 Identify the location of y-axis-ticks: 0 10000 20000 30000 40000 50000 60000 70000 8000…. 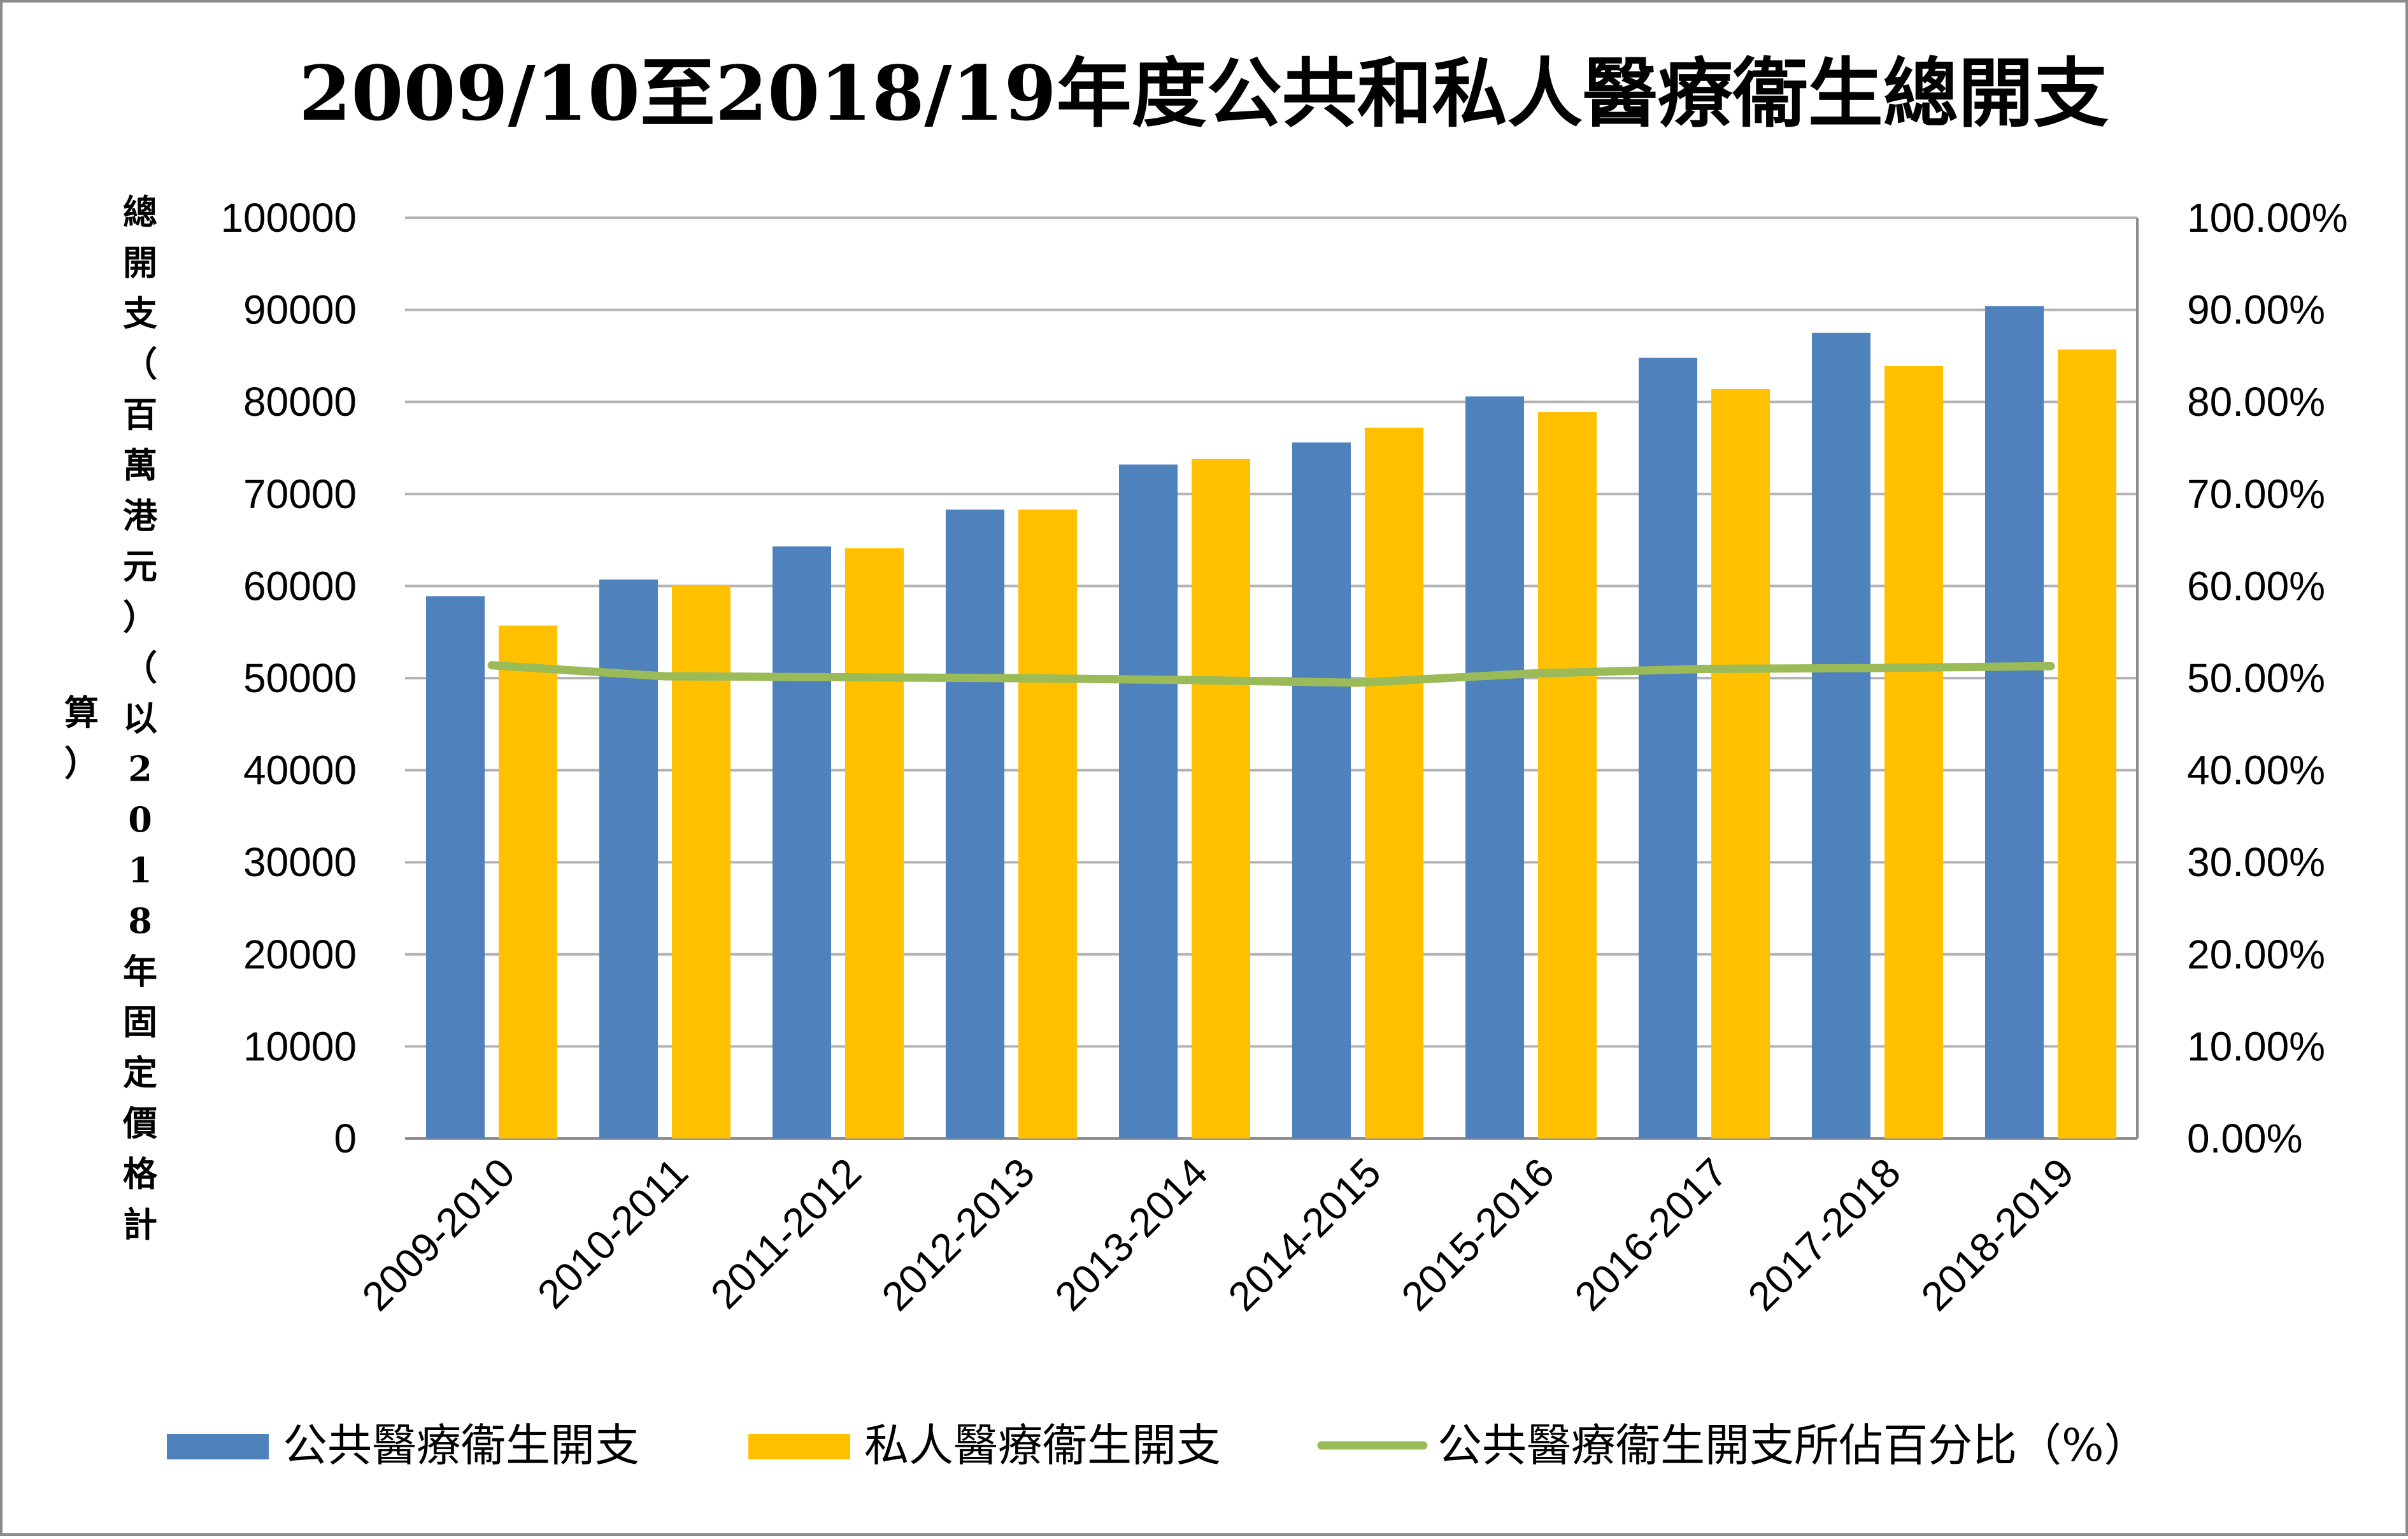
(288, 678).